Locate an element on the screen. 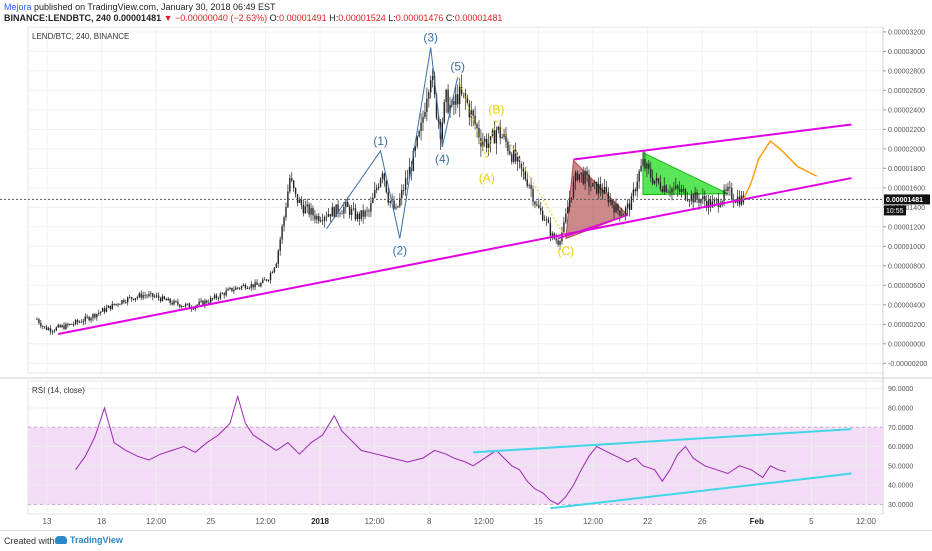  rsi-tick-label: 70.0000 is located at coordinates (900, 428).